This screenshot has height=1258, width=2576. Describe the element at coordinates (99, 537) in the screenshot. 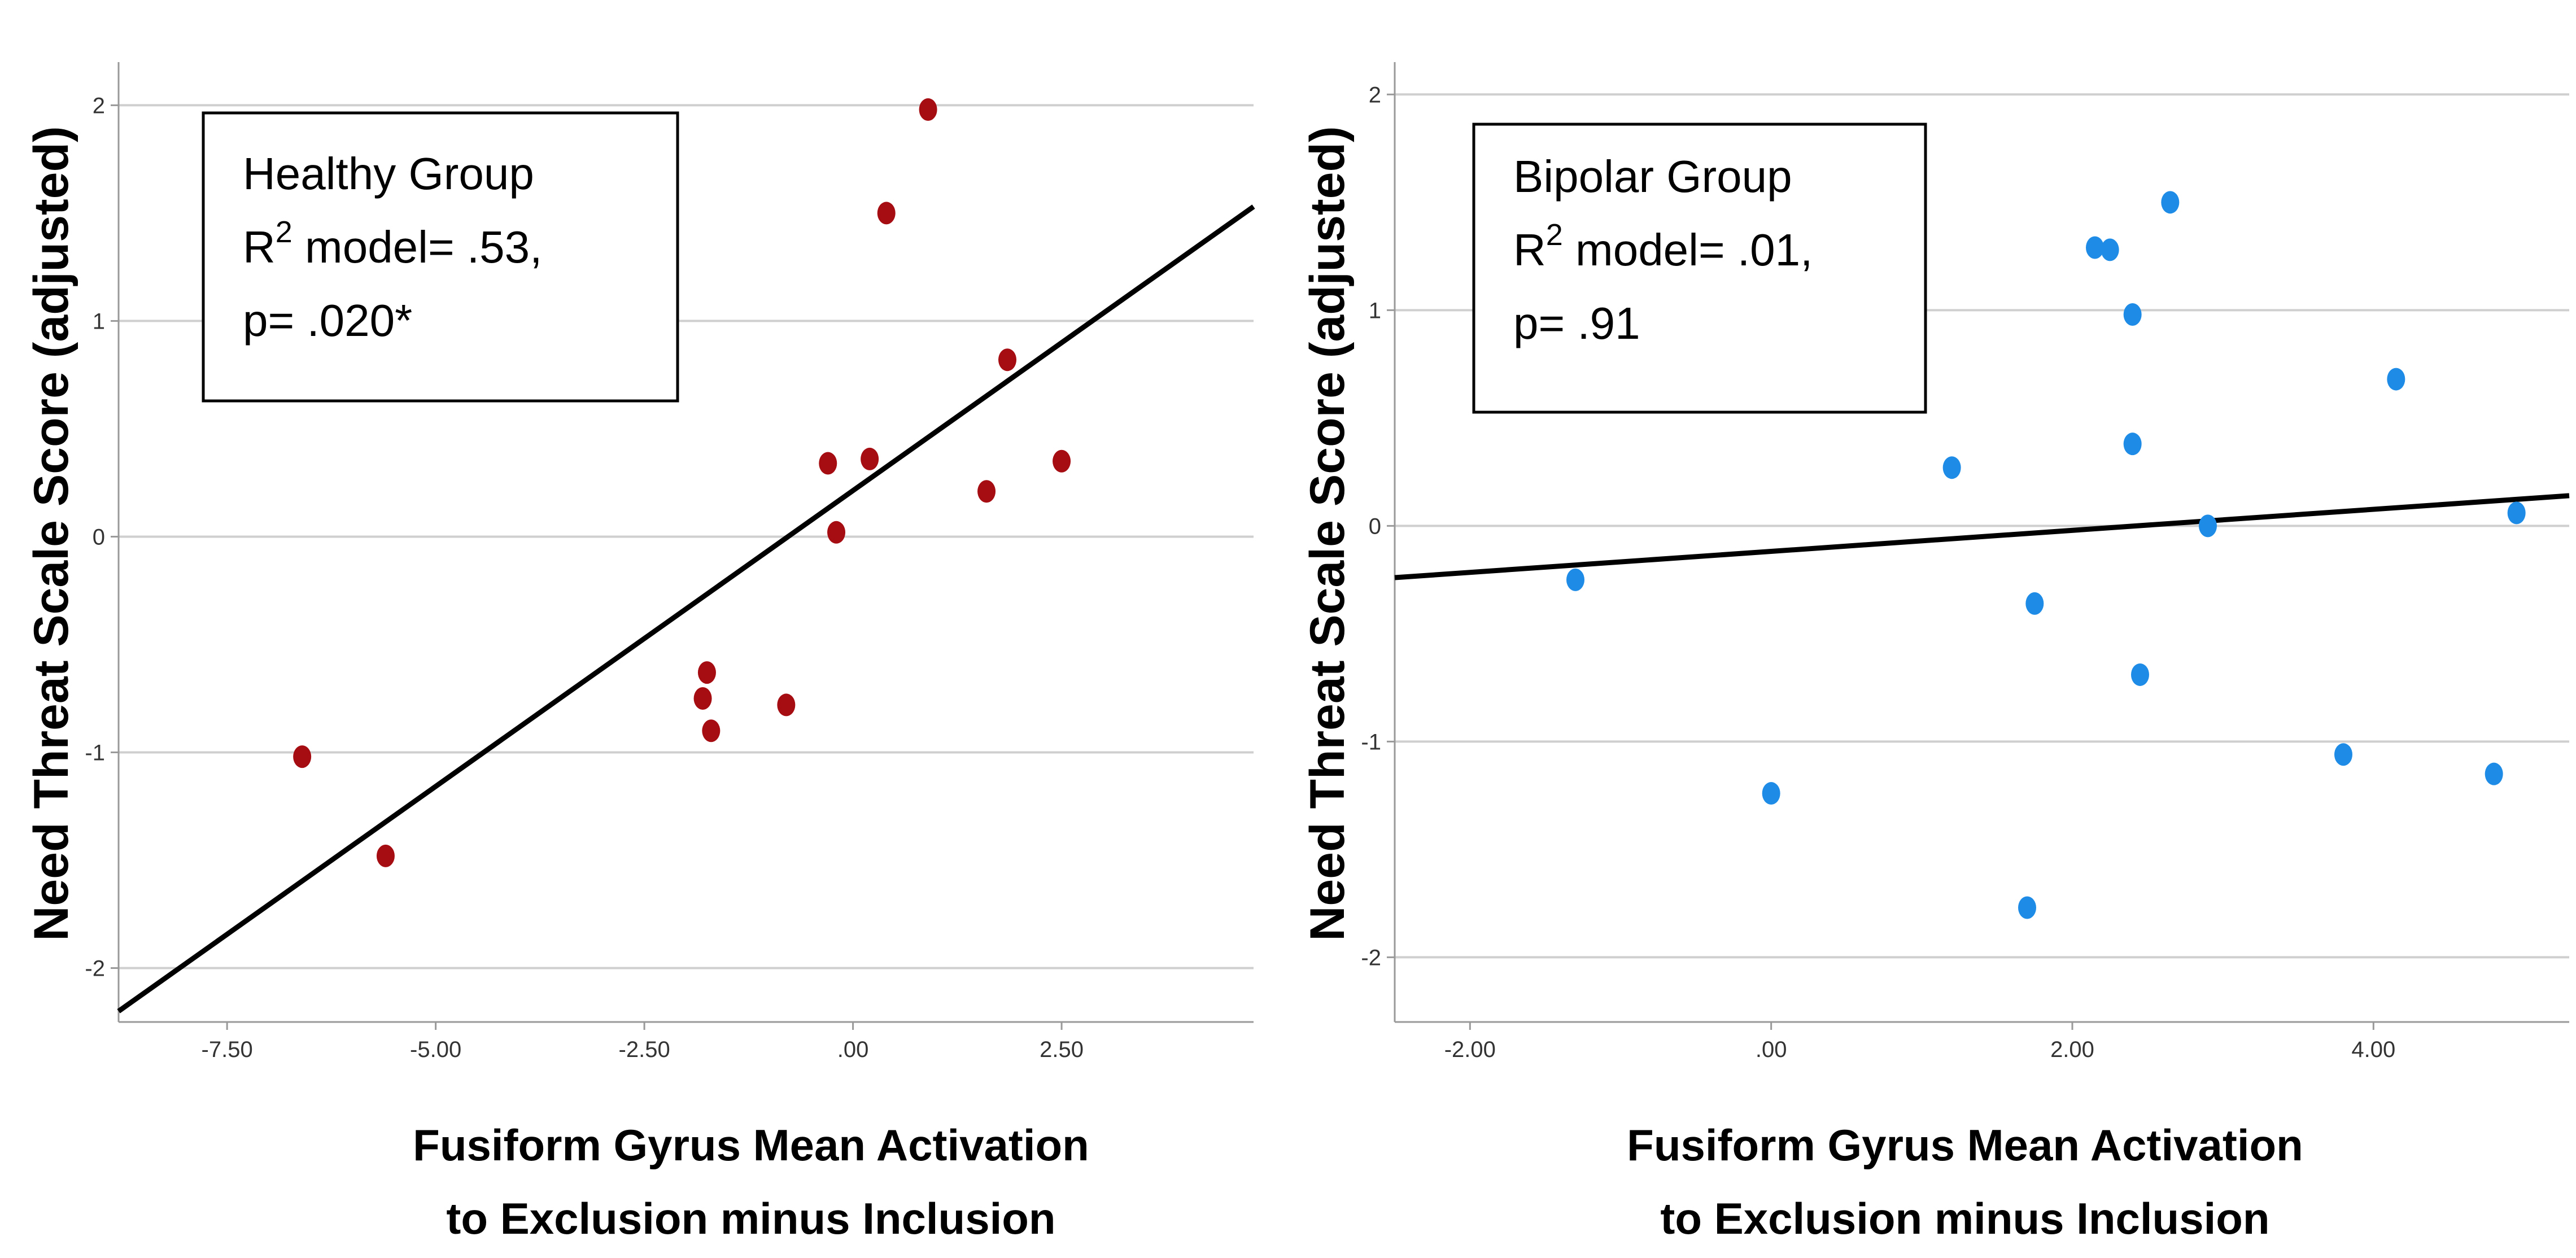

I see `healthy-y-tick-label: 0` at that location.